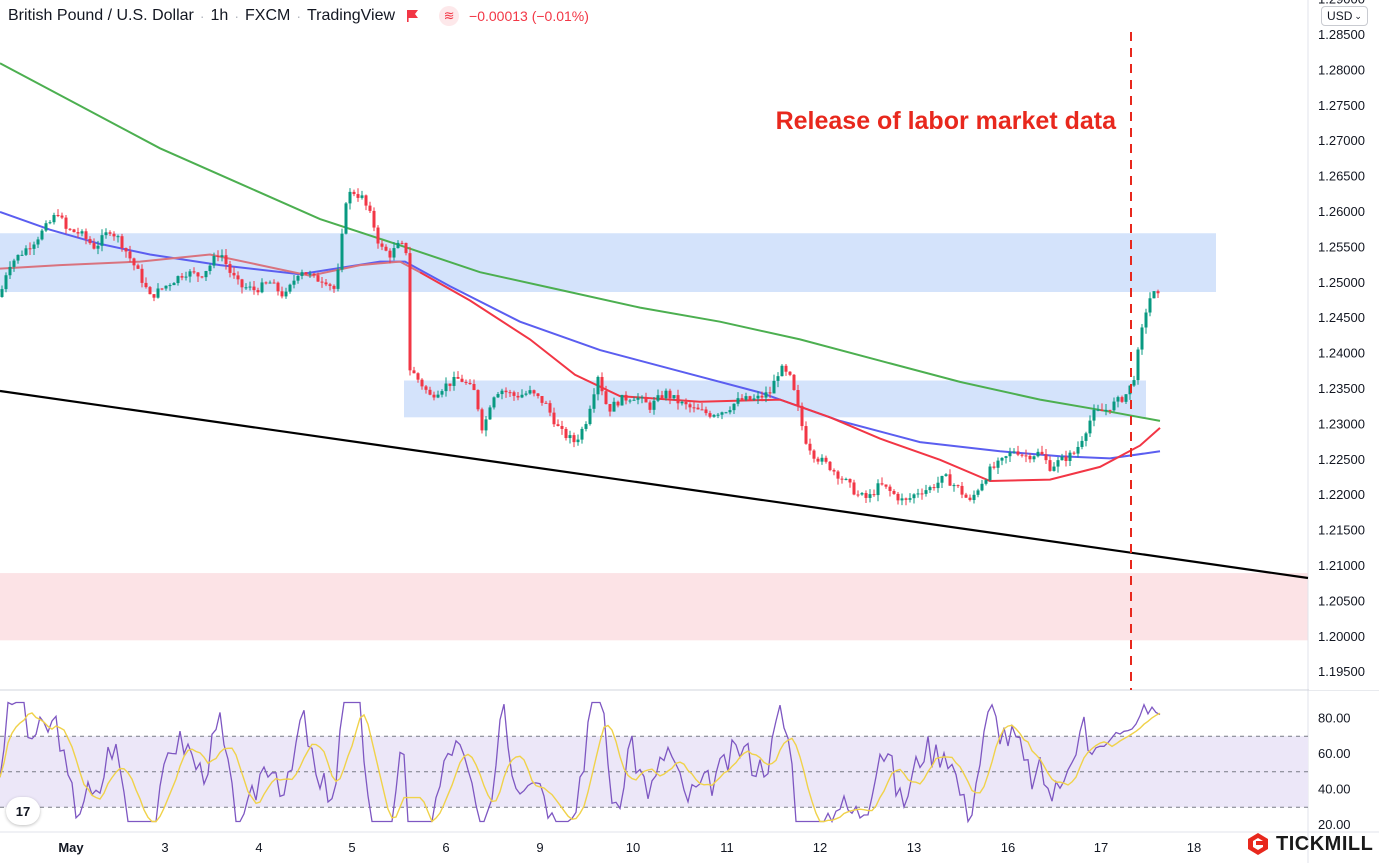 The image size is (1379, 863). Describe the element at coordinates (820, 847) in the screenshot. I see `time-tick-label: 12` at that location.